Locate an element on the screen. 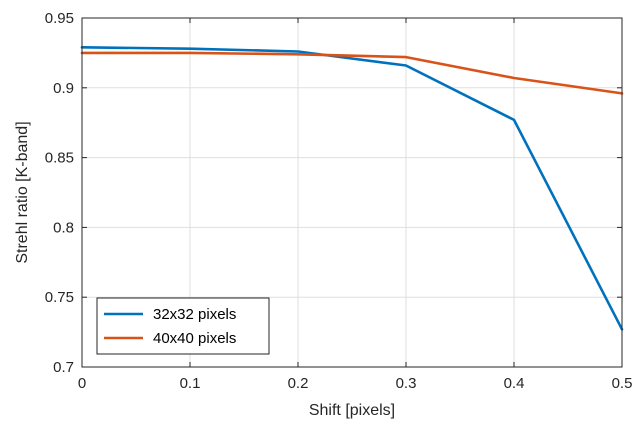 The image size is (639, 423). y-tick-label: 0.95 is located at coordinates (59, 18).